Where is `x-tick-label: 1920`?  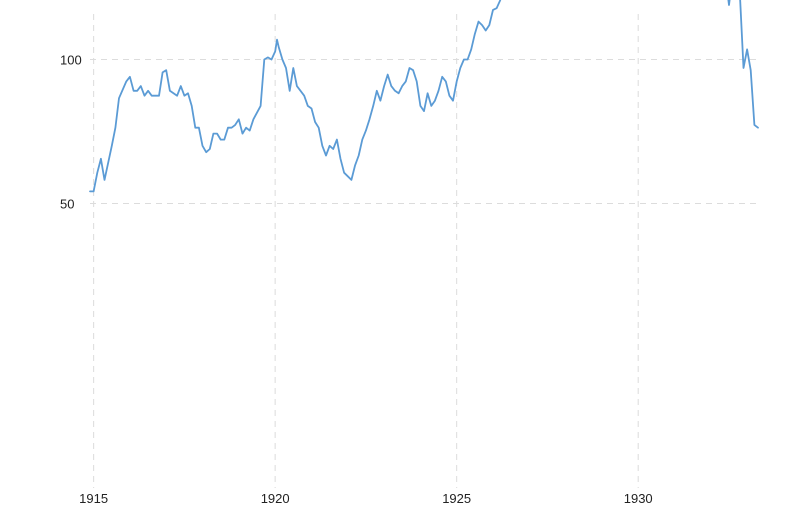 x-tick-label: 1920 is located at coordinates (275, 498).